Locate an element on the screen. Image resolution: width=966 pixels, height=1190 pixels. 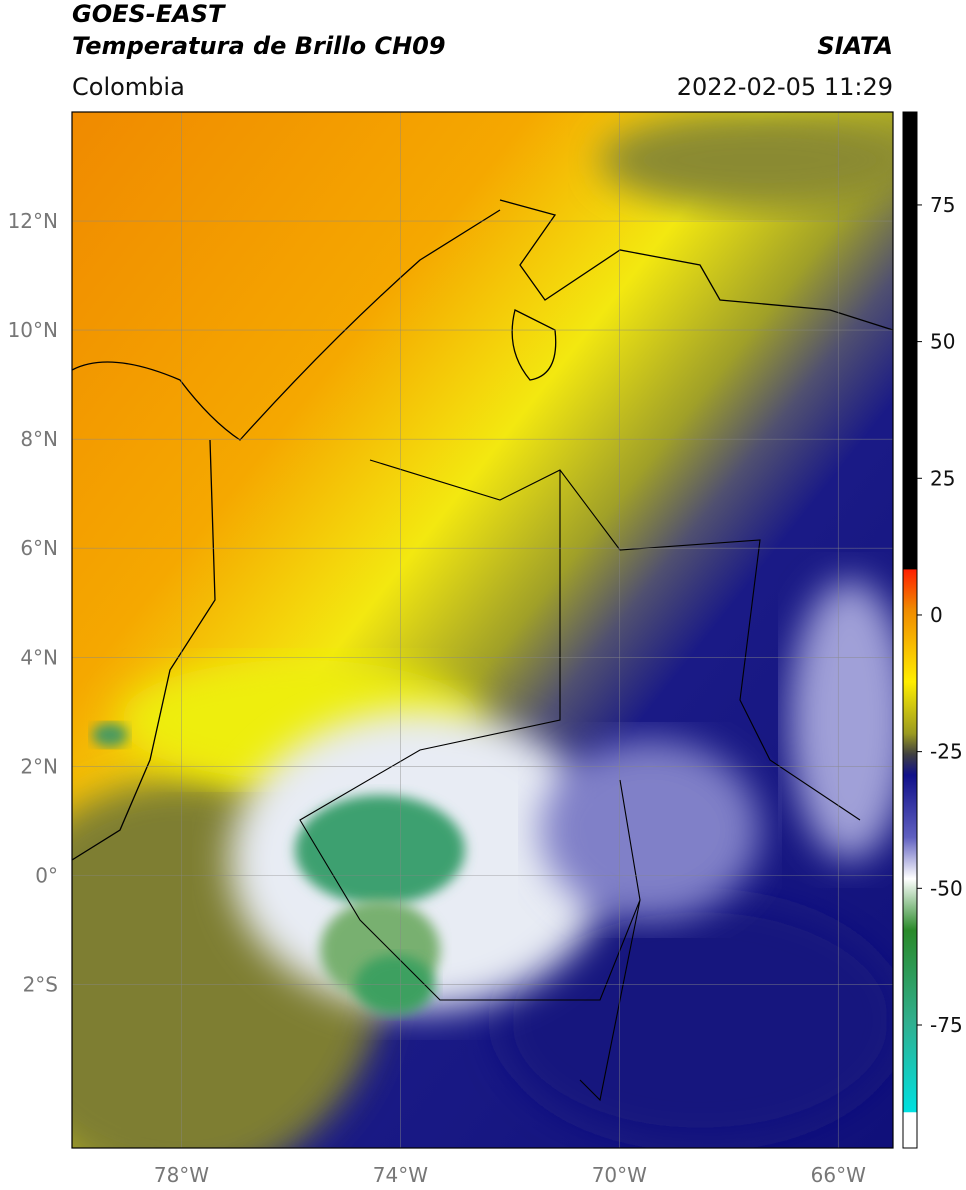
lon-tick-label: 70°W is located at coordinates (619, 1175).